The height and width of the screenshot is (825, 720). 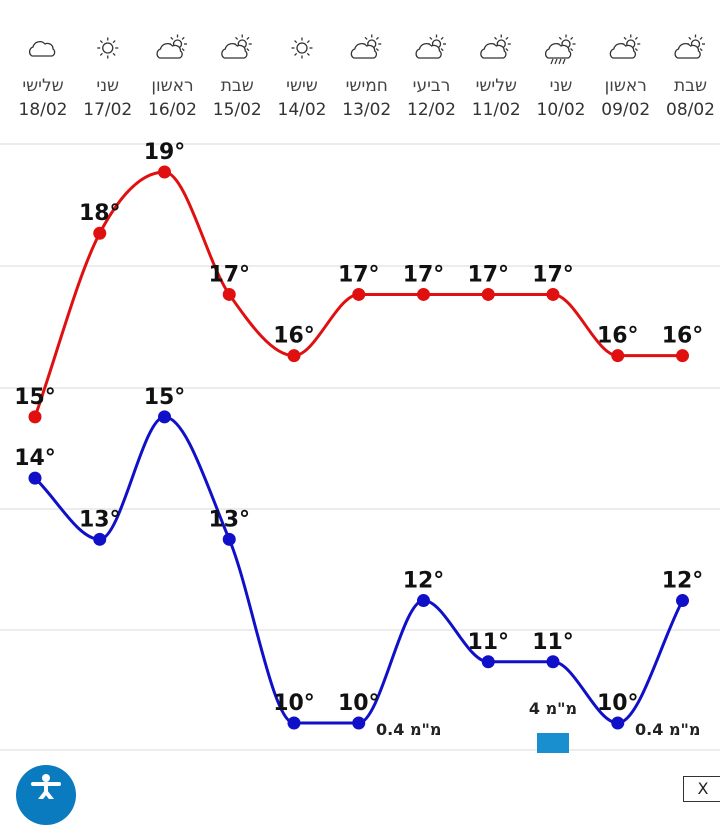 I want to click on day-name: שבת, so click(x=690, y=86).